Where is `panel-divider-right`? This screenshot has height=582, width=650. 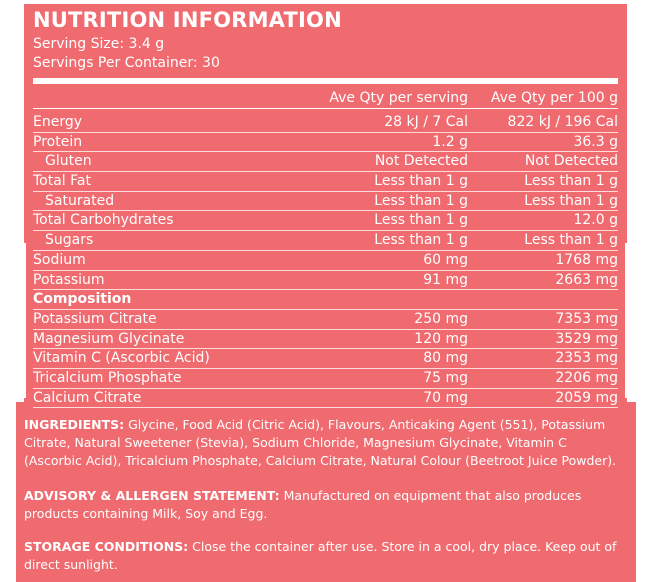
panel-divider-right is located at coordinates (626, 320).